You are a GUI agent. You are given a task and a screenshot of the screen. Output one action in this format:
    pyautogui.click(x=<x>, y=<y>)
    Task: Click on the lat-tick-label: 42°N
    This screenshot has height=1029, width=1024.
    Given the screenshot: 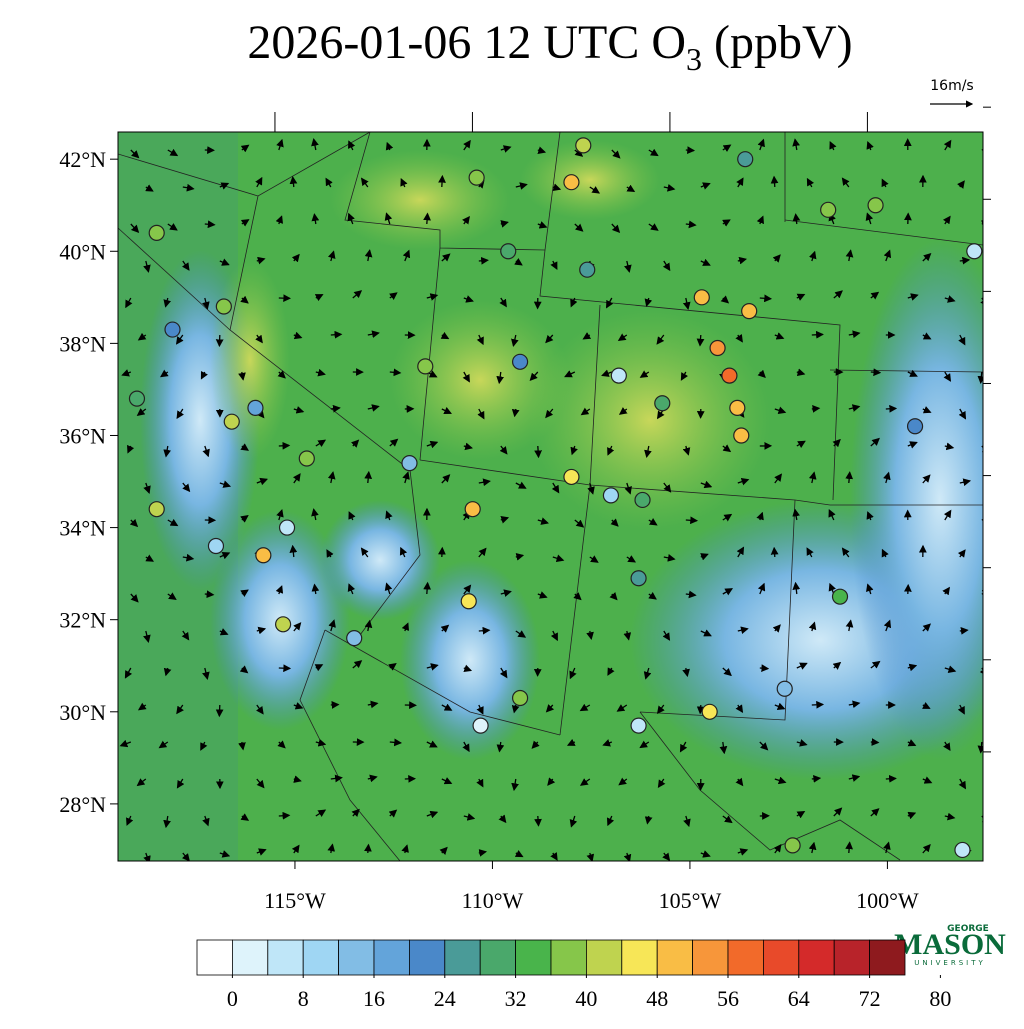 What is the action you would take?
    pyautogui.click(x=82, y=159)
    